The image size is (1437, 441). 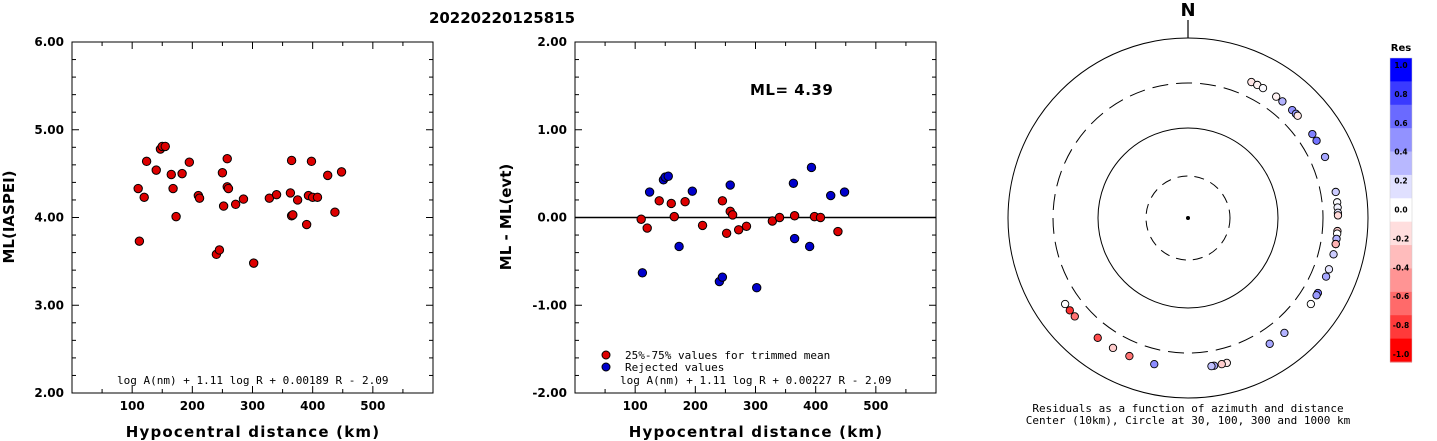 I want to click on ml-iaspei-x-tick-label: 200, so click(x=192, y=406).